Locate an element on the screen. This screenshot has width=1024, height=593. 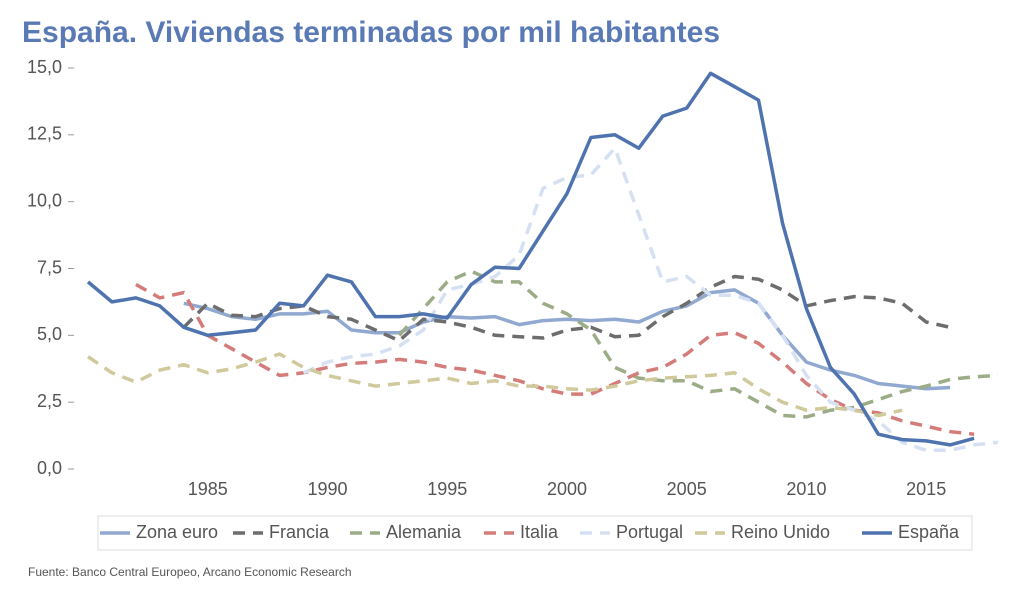
y-tick-label: 10,0 is located at coordinates (44, 200).